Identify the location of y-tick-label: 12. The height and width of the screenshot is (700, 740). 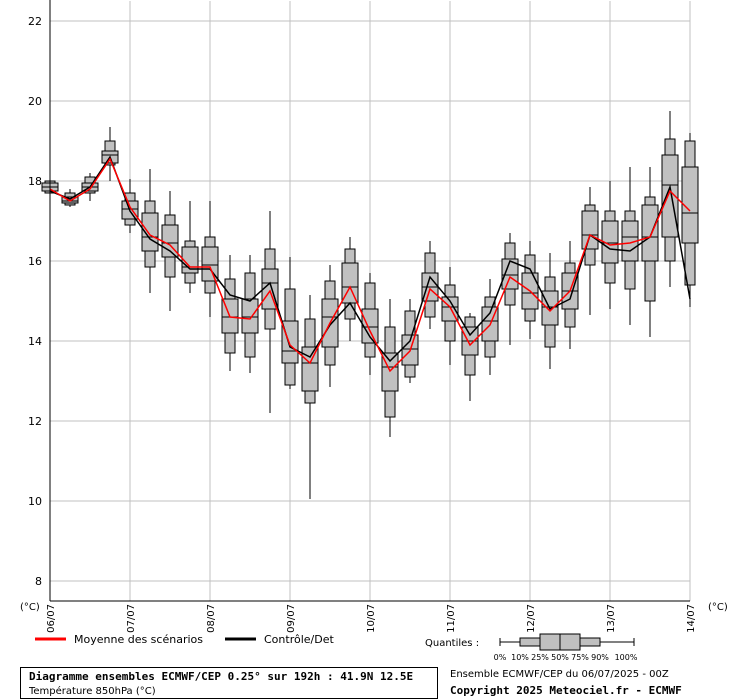
(35, 421).